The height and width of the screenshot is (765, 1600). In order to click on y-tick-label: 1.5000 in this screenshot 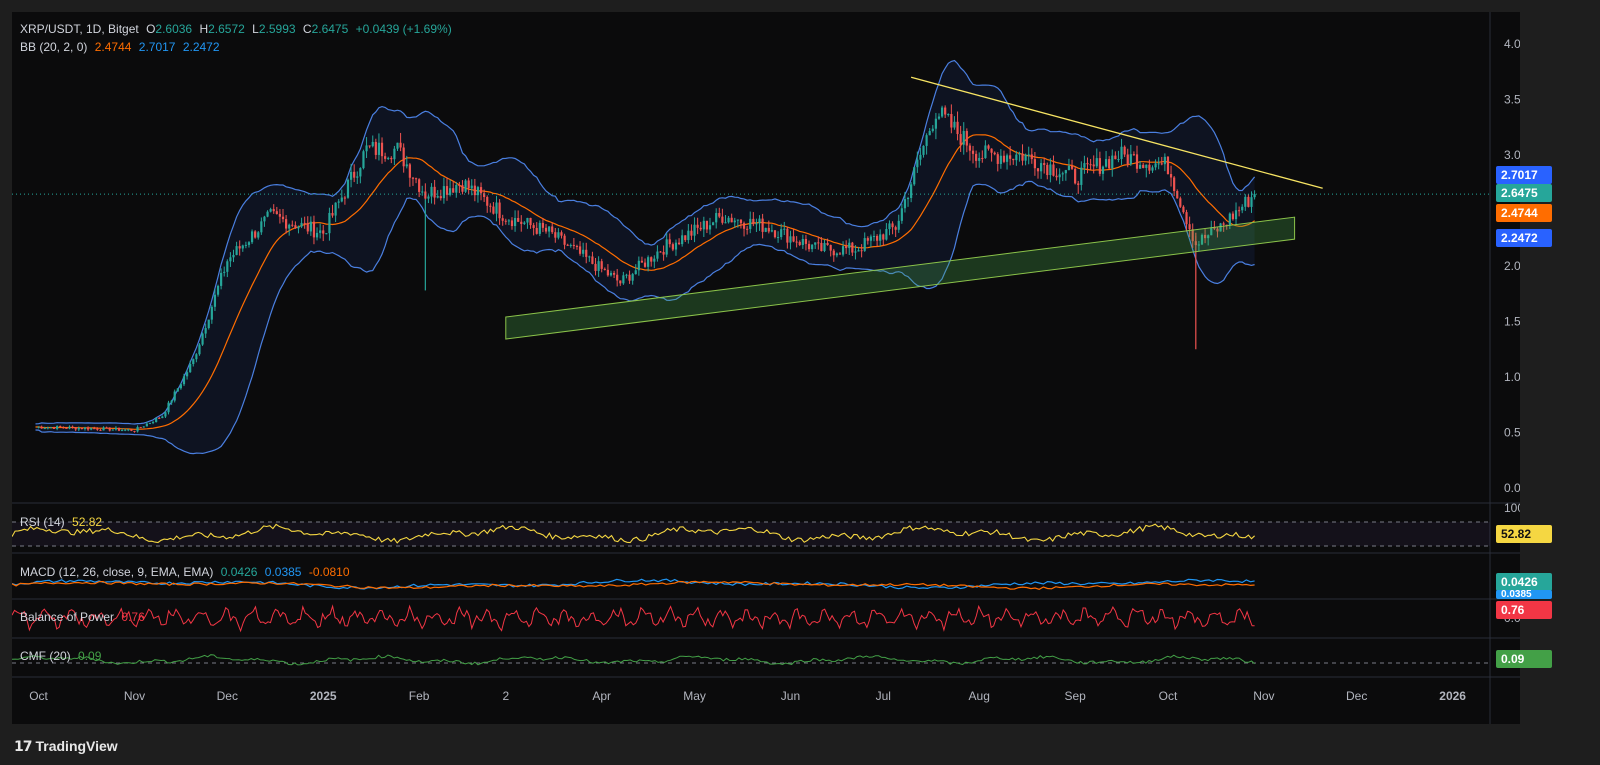, I will do `click(1512, 322)`.